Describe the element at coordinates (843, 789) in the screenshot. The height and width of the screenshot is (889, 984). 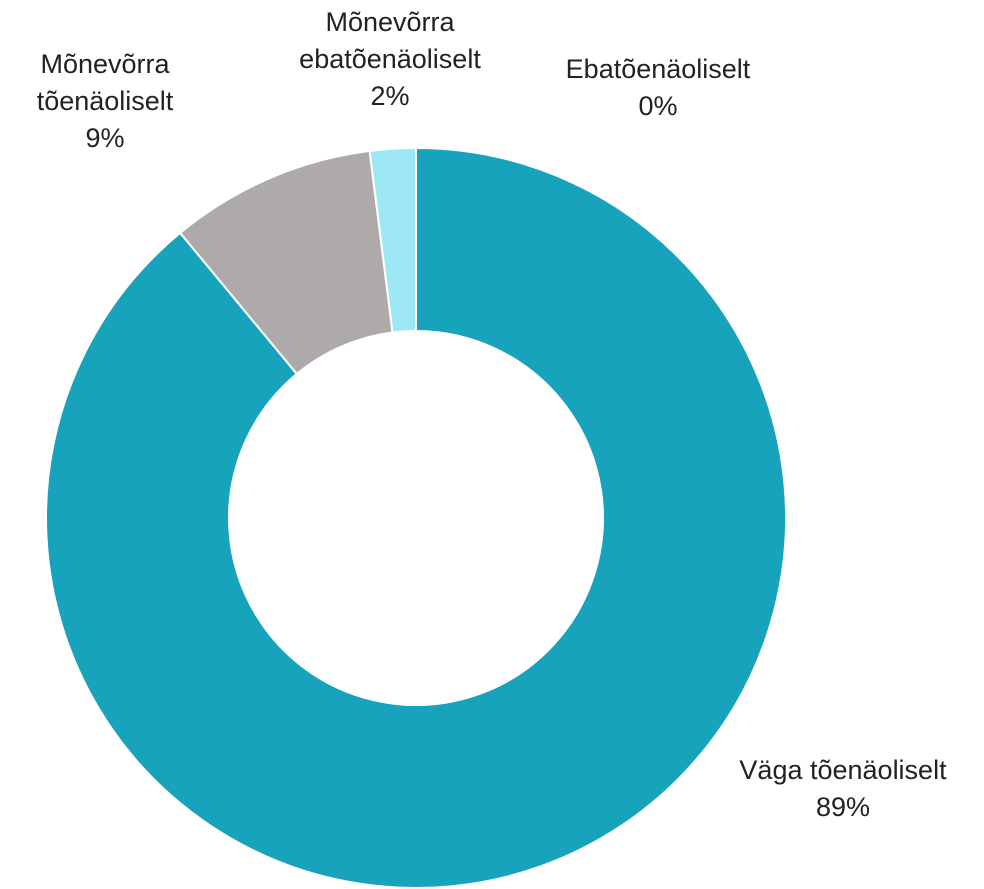
I see `data-label: Väga tõenäoliselt 89%` at that location.